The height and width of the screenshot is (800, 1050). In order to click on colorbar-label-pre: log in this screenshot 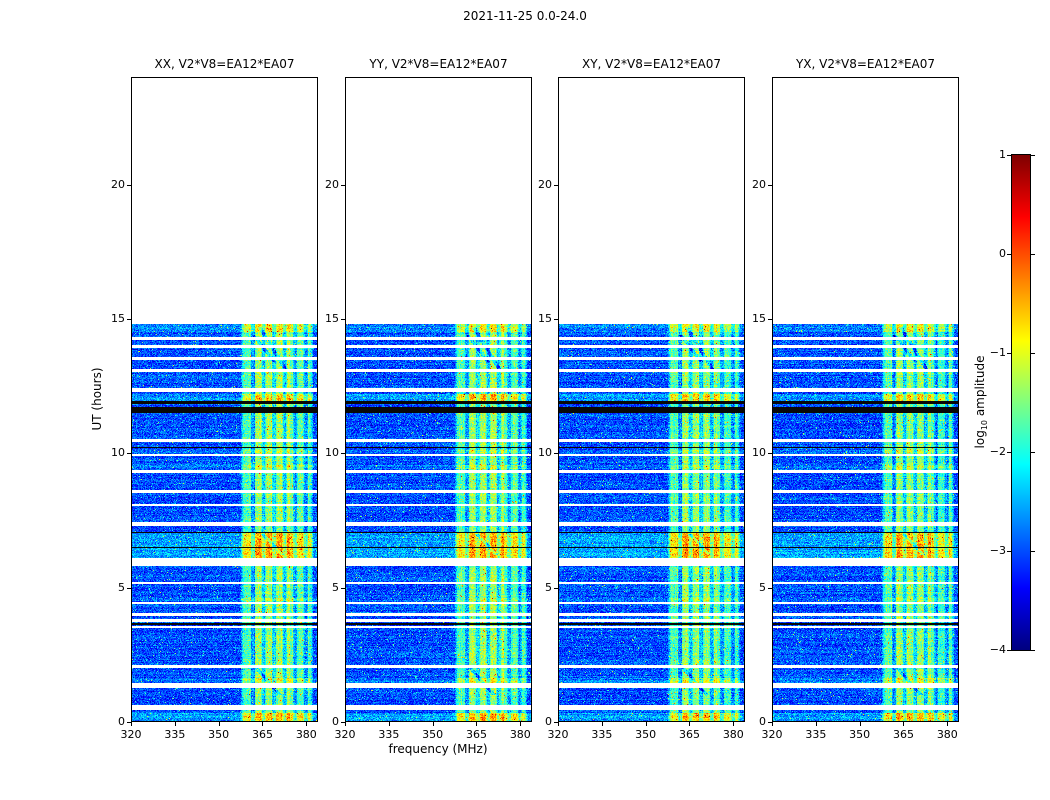, I will do `click(979, 439)`.